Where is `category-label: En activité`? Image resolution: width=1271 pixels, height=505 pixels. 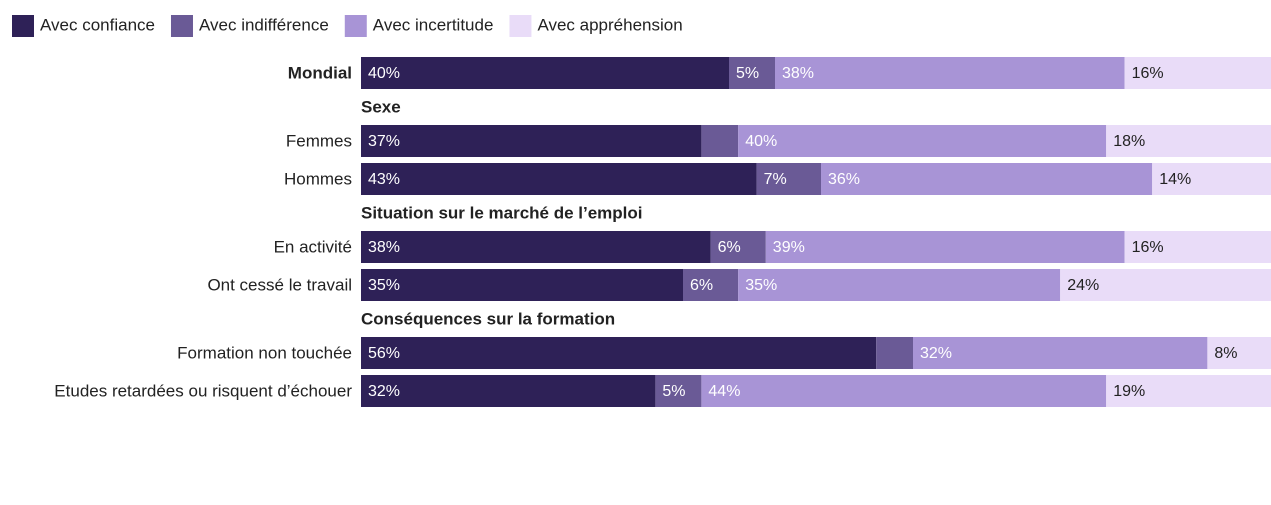 category-label: En activité is located at coordinates (313, 246).